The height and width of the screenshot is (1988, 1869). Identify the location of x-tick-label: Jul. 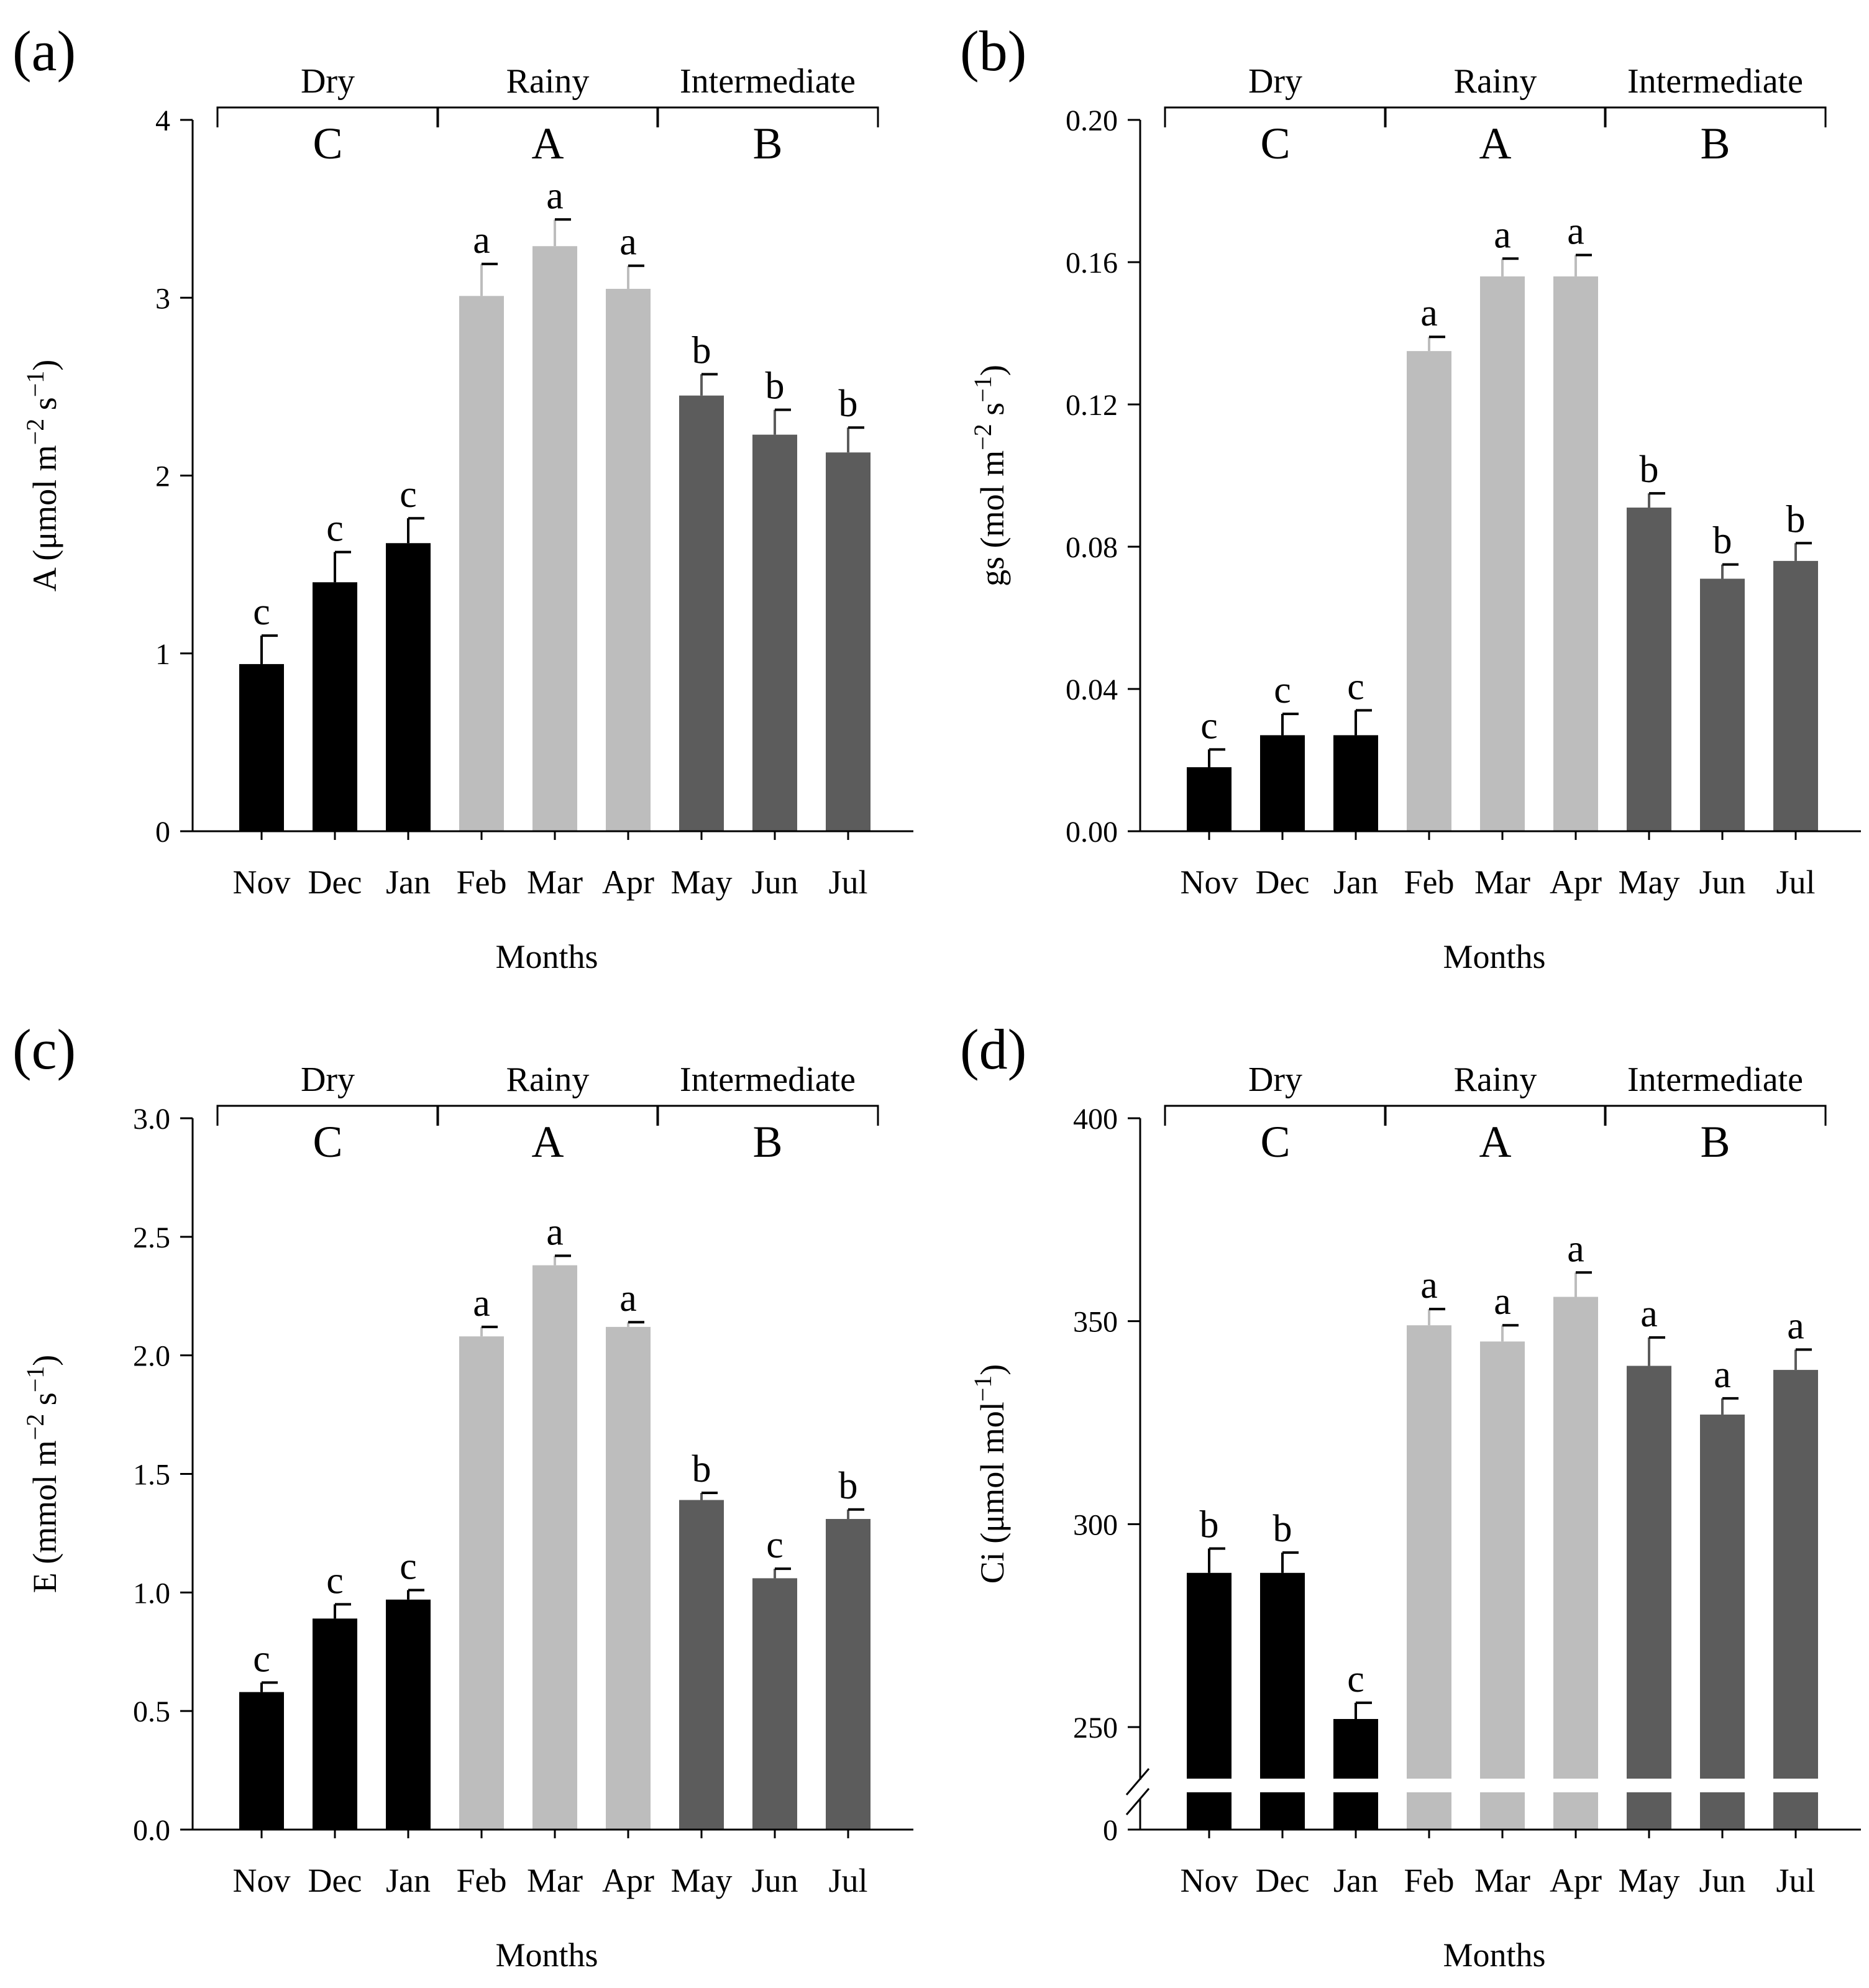
(1796, 882).